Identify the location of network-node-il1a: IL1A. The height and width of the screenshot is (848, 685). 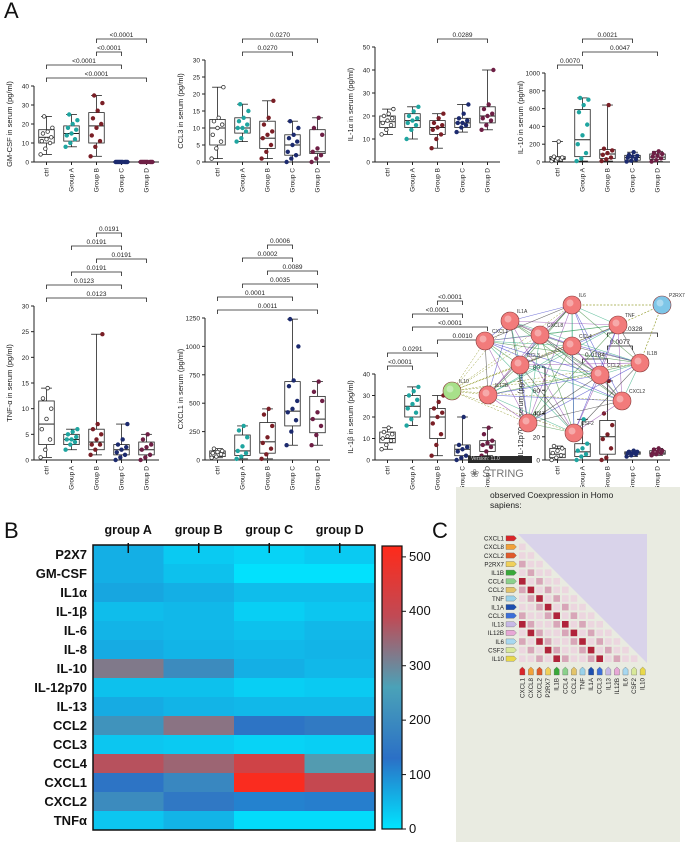
(514, 320).